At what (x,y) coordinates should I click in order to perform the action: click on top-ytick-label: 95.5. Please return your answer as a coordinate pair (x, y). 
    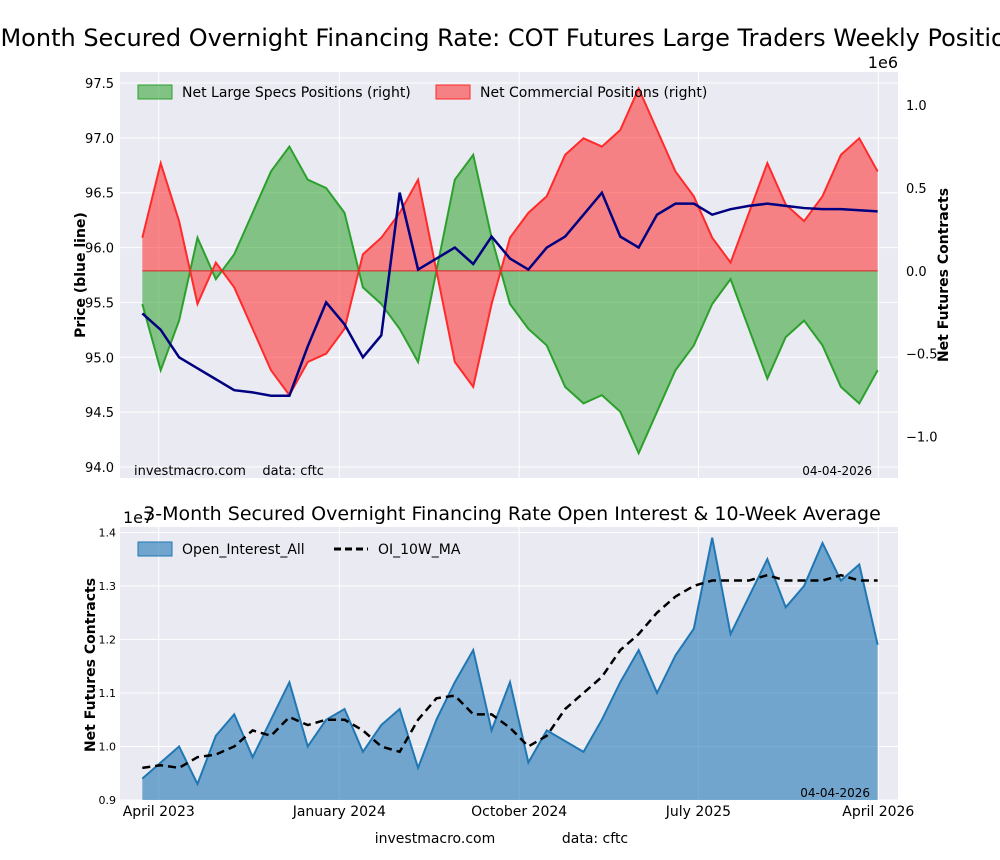
    Looking at the image, I should click on (99, 303).